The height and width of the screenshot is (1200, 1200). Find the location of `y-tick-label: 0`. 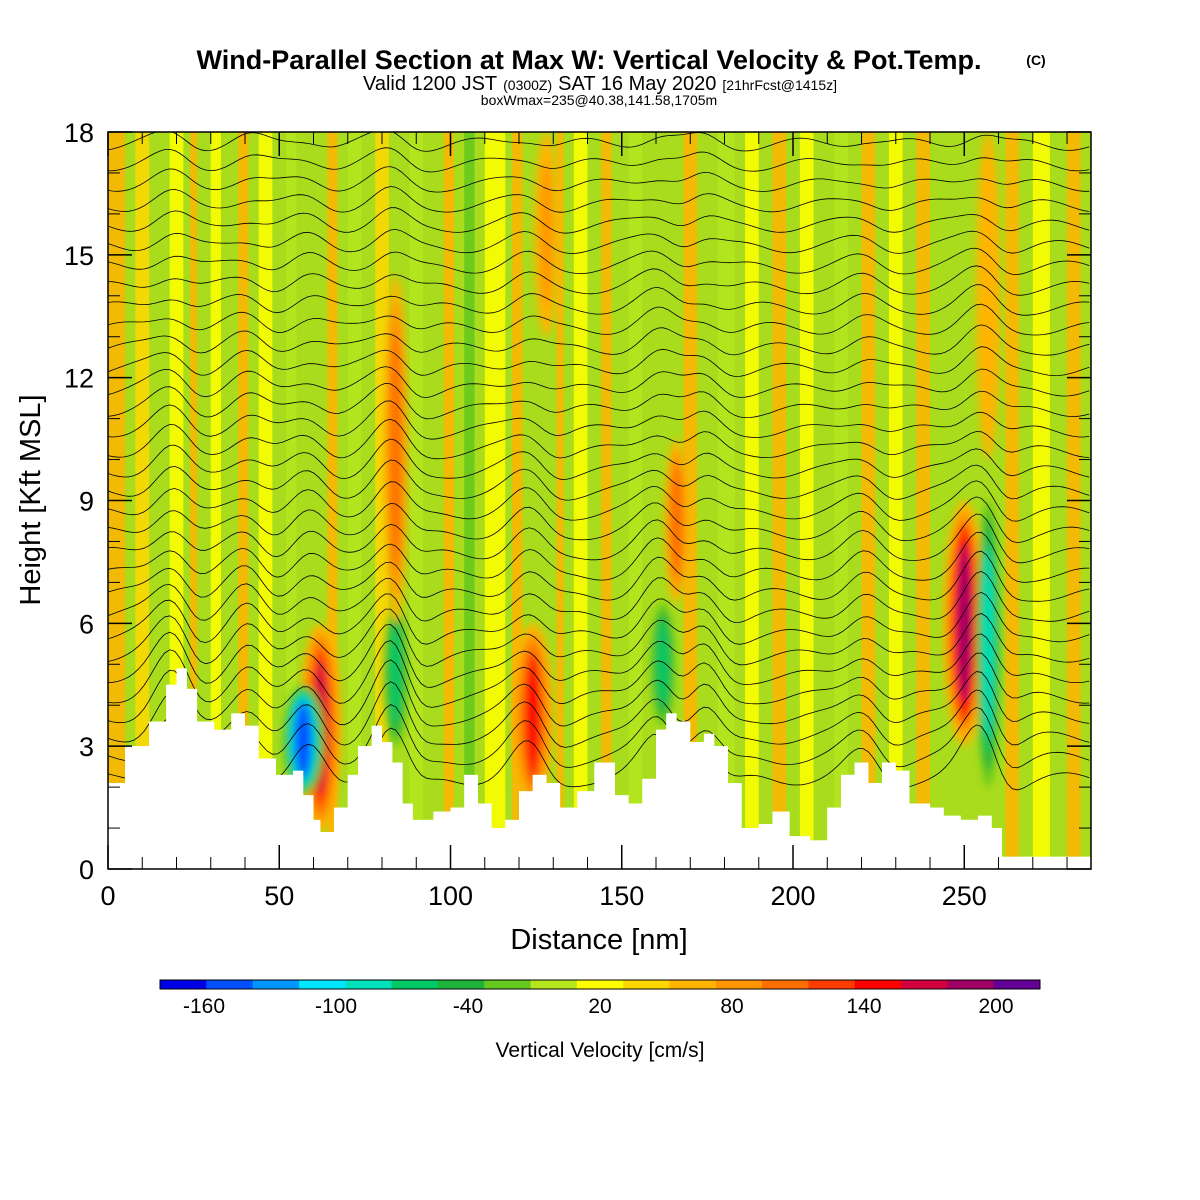

y-tick-label: 0 is located at coordinates (86, 870).